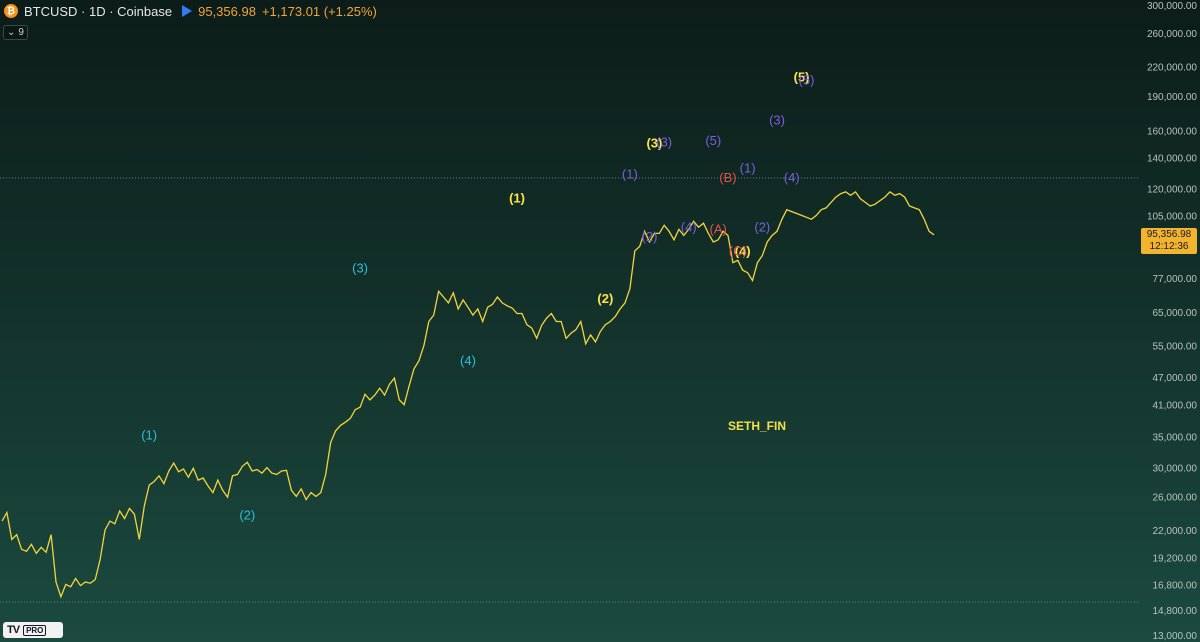 Image resolution: width=1200 pixels, height=642 pixels. Describe the element at coordinates (1172, 189) in the screenshot. I see `y-axis-tick-label: 120,000.00` at that location.